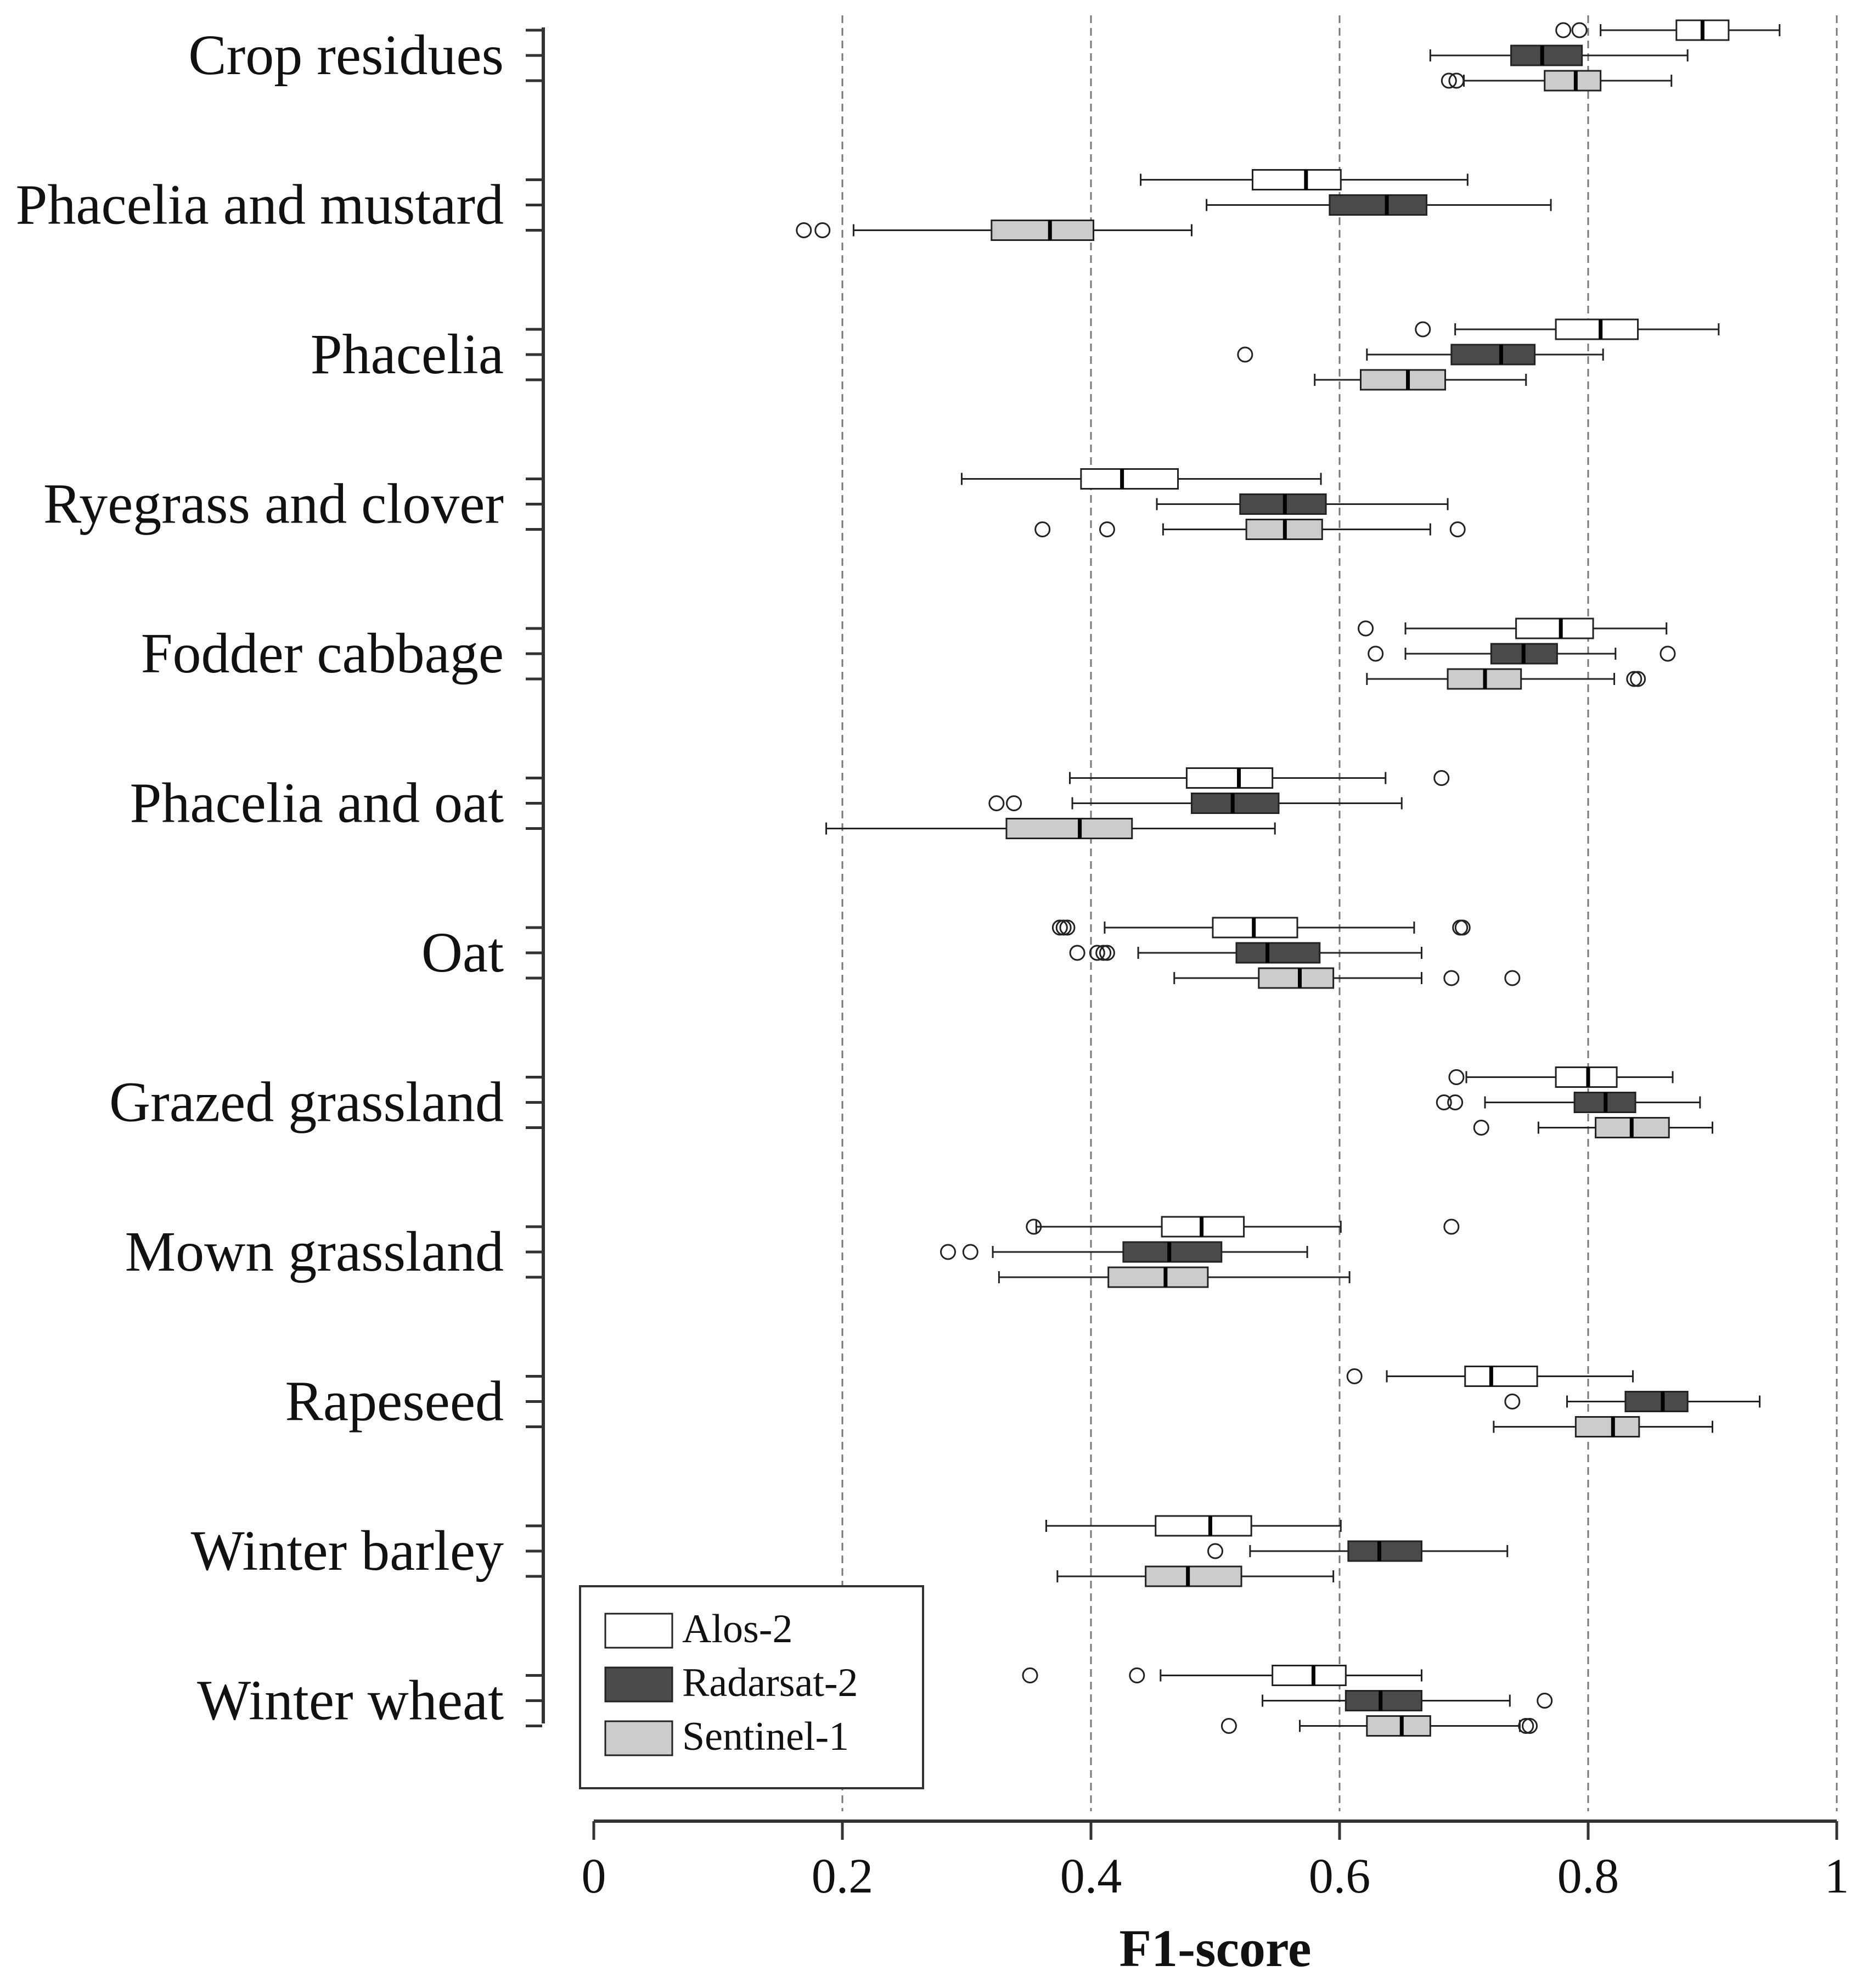 This screenshot has width=1862, height=1988. Describe the element at coordinates (317, 804) in the screenshot. I see `category-label: Phacelia and oat` at that location.